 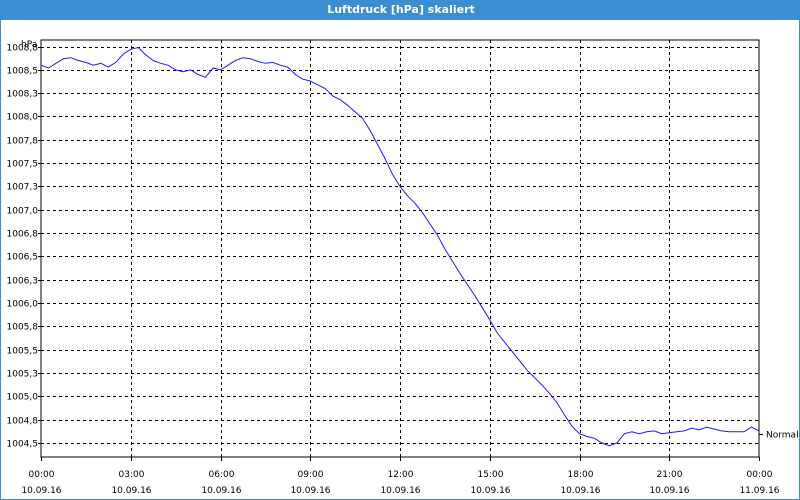 What do you see at coordinates (759, 491) in the screenshot?
I see `x-tick-date-label: 11.09.16` at bounding box center [759, 491].